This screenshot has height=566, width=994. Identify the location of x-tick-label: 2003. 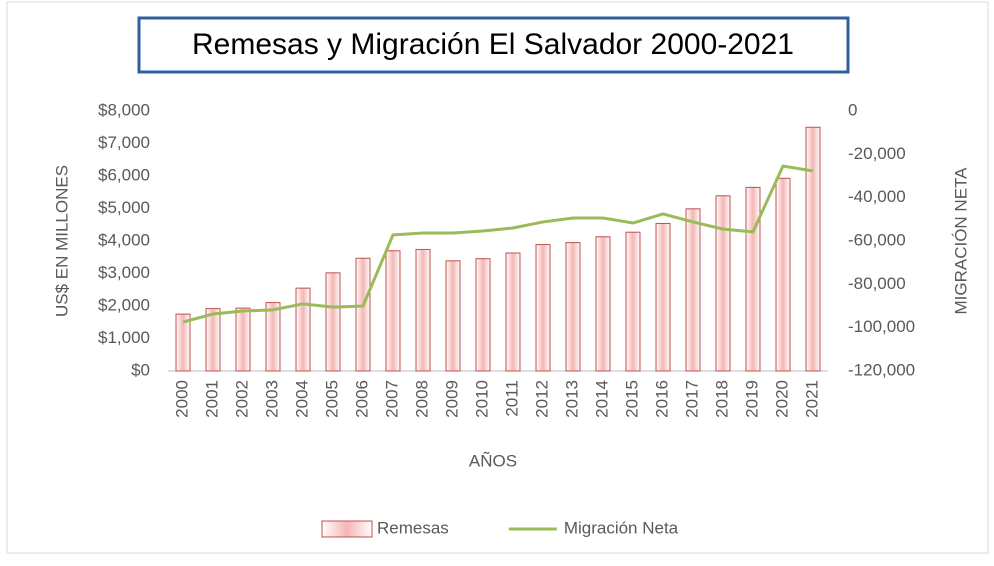
(271, 399).